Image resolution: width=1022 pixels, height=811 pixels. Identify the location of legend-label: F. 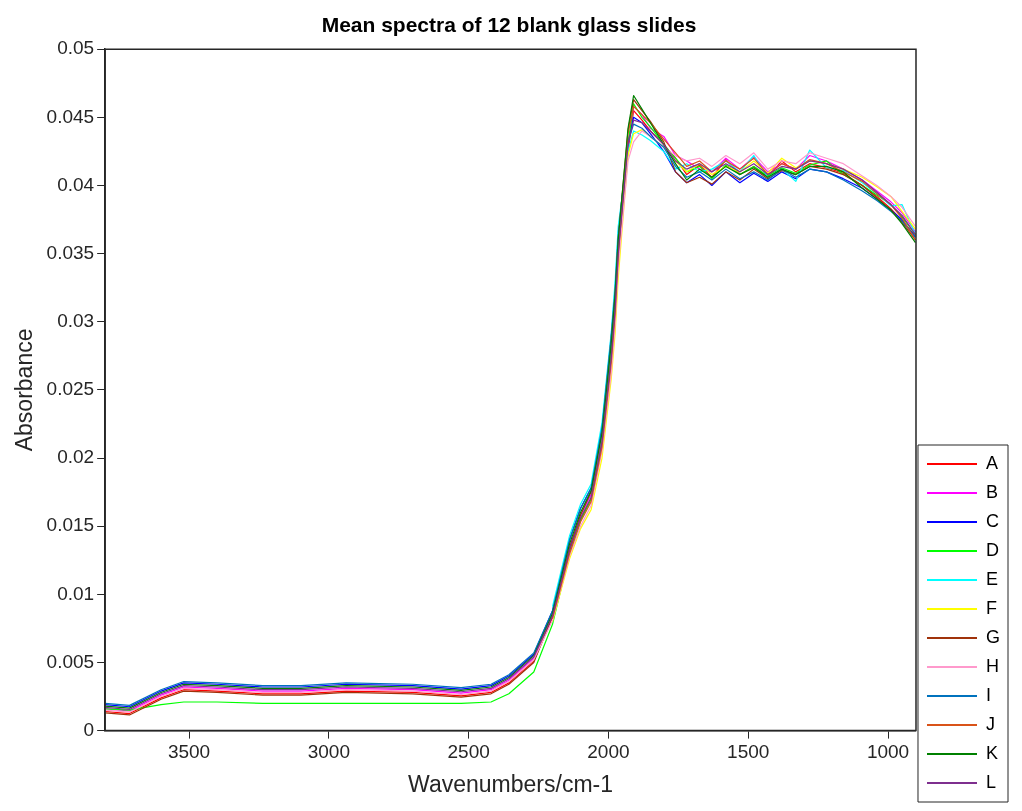
(991, 607).